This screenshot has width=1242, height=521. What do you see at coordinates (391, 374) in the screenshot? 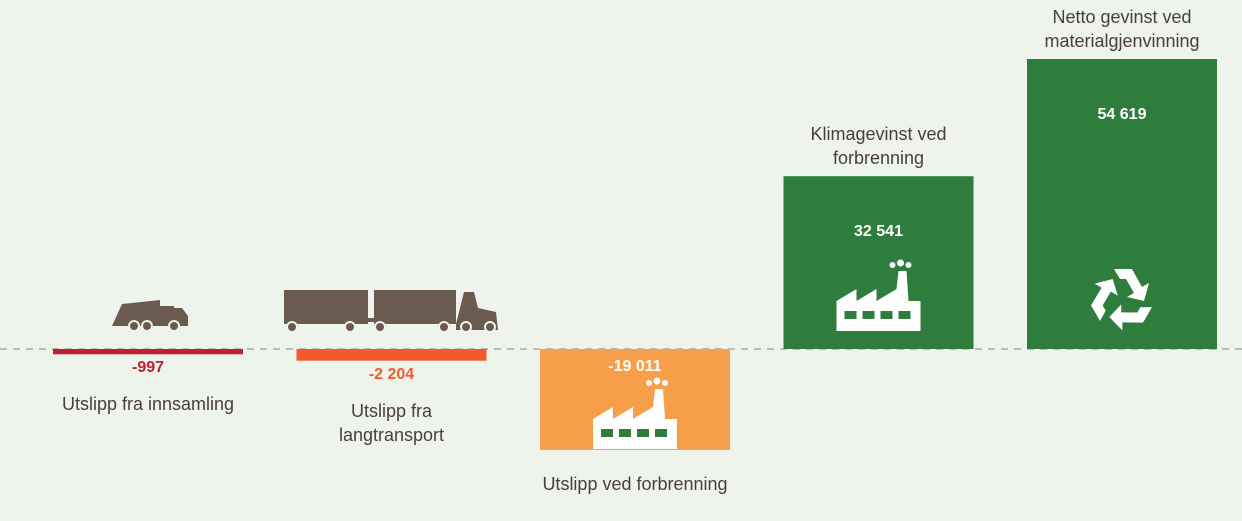
I see `value-label: -2 204` at bounding box center [391, 374].